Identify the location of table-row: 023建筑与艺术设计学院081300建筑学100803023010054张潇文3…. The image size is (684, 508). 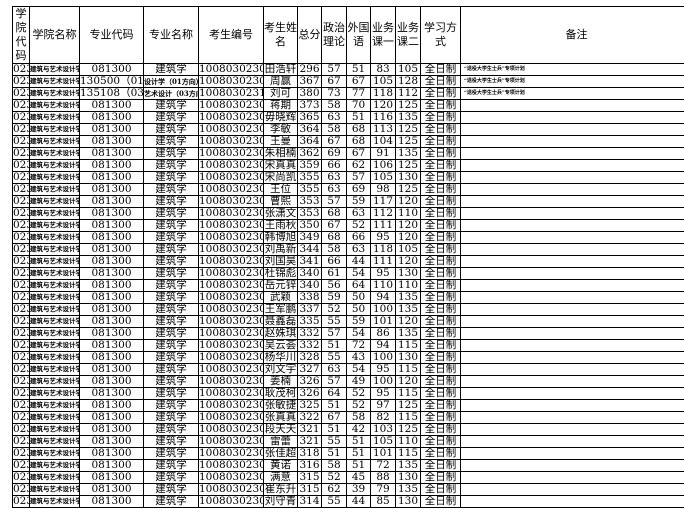
(348, 214).